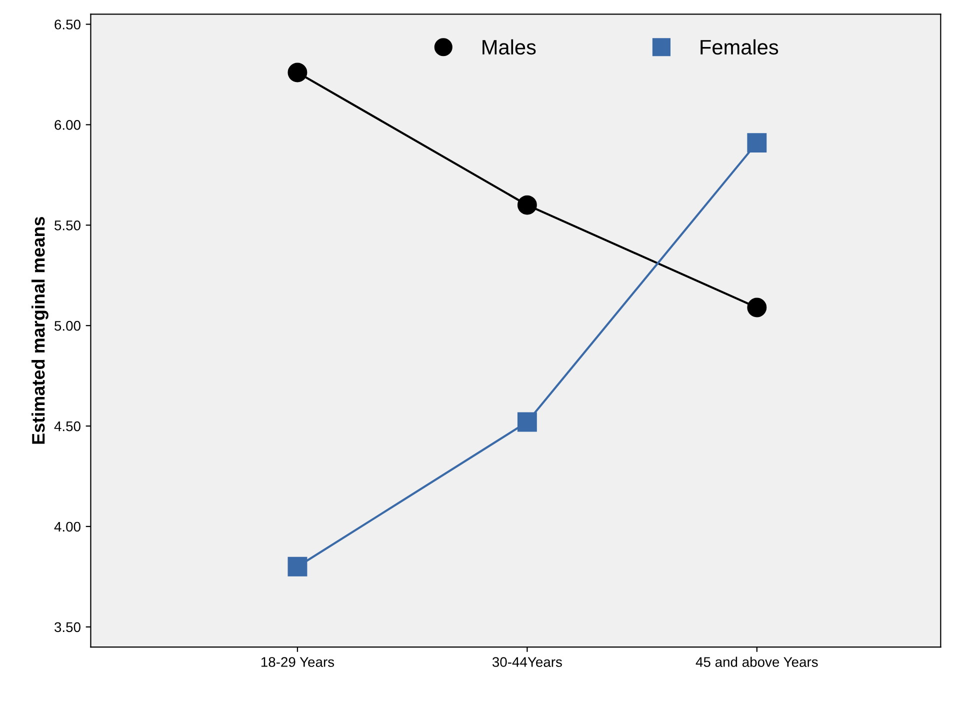  I want to click on y-tick-label: 6.00, so click(67, 125).